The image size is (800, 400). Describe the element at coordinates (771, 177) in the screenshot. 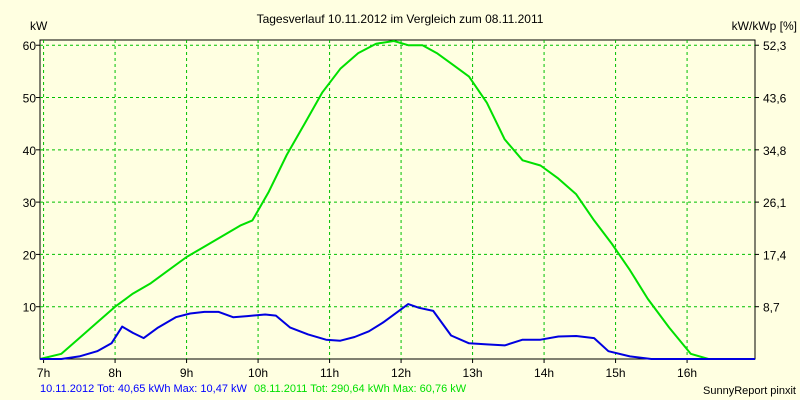

I see `y-axis-right: 8,7 17,4 26,1 34,8 43,6 52,3` at that location.